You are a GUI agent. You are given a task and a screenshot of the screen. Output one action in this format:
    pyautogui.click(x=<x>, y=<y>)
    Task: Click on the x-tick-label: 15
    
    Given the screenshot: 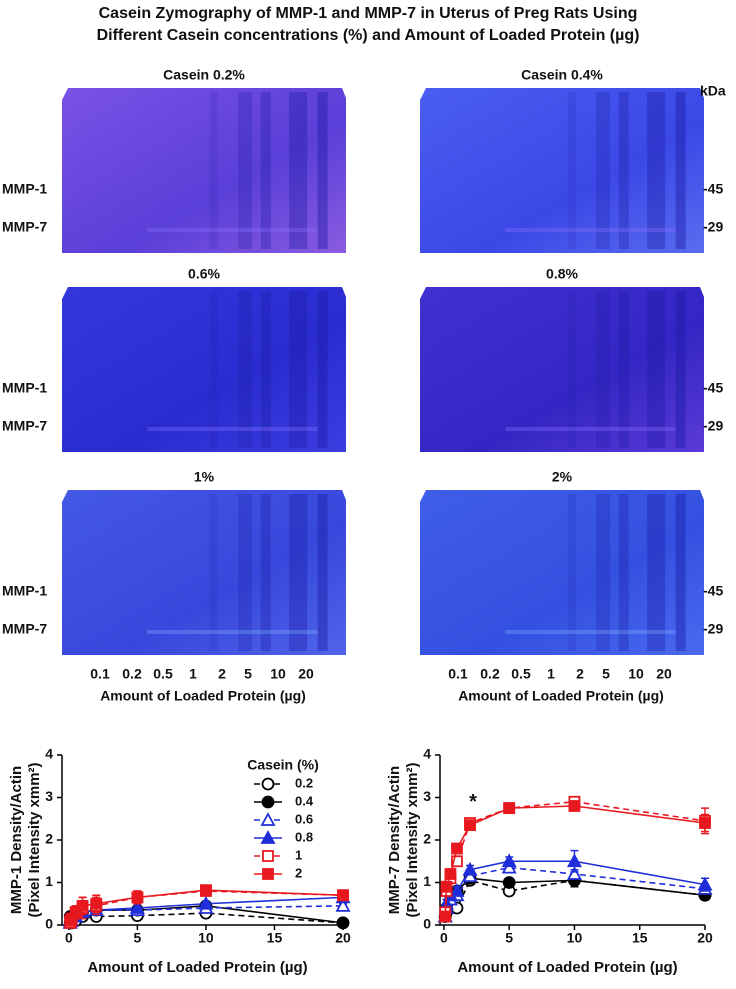 What is the action you would take?
    pyautogui.click(x=640, y=938)
    